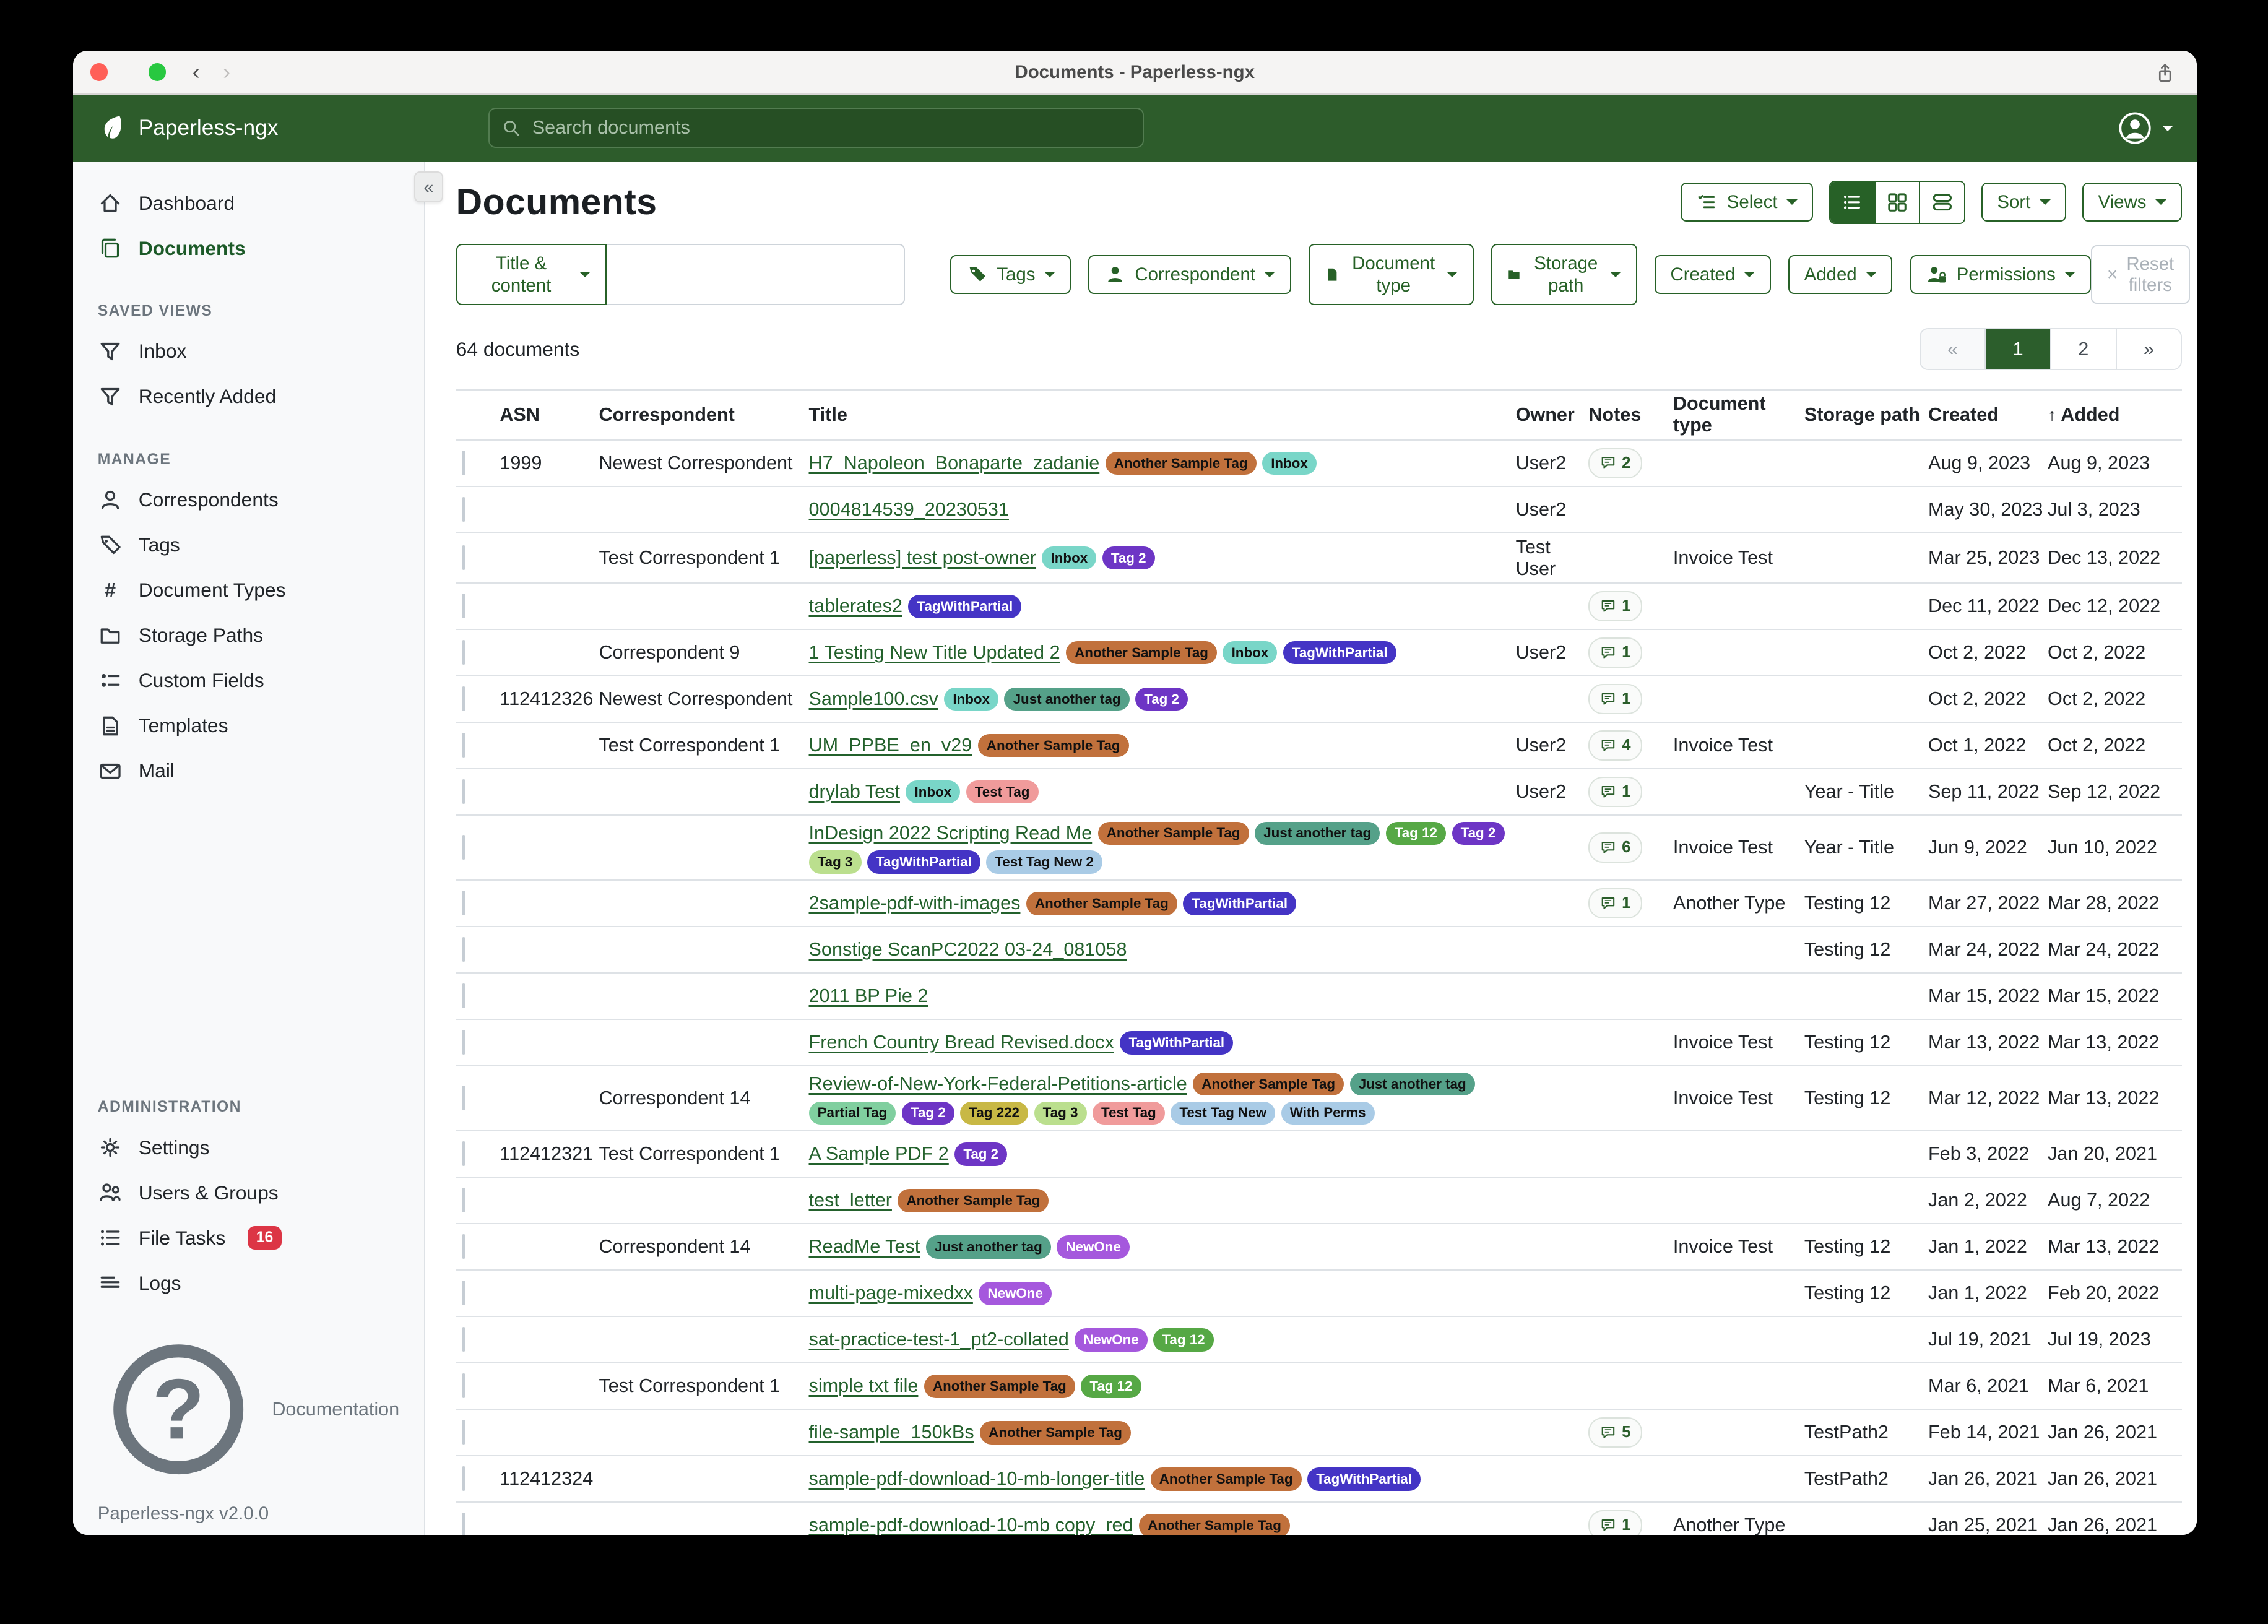 The width and height of the screenshot is (2268, 1624). Describe the element at coordinates (249, 1147) in the screenshot. I see `sidebar-item-settings: Settings` at that location.